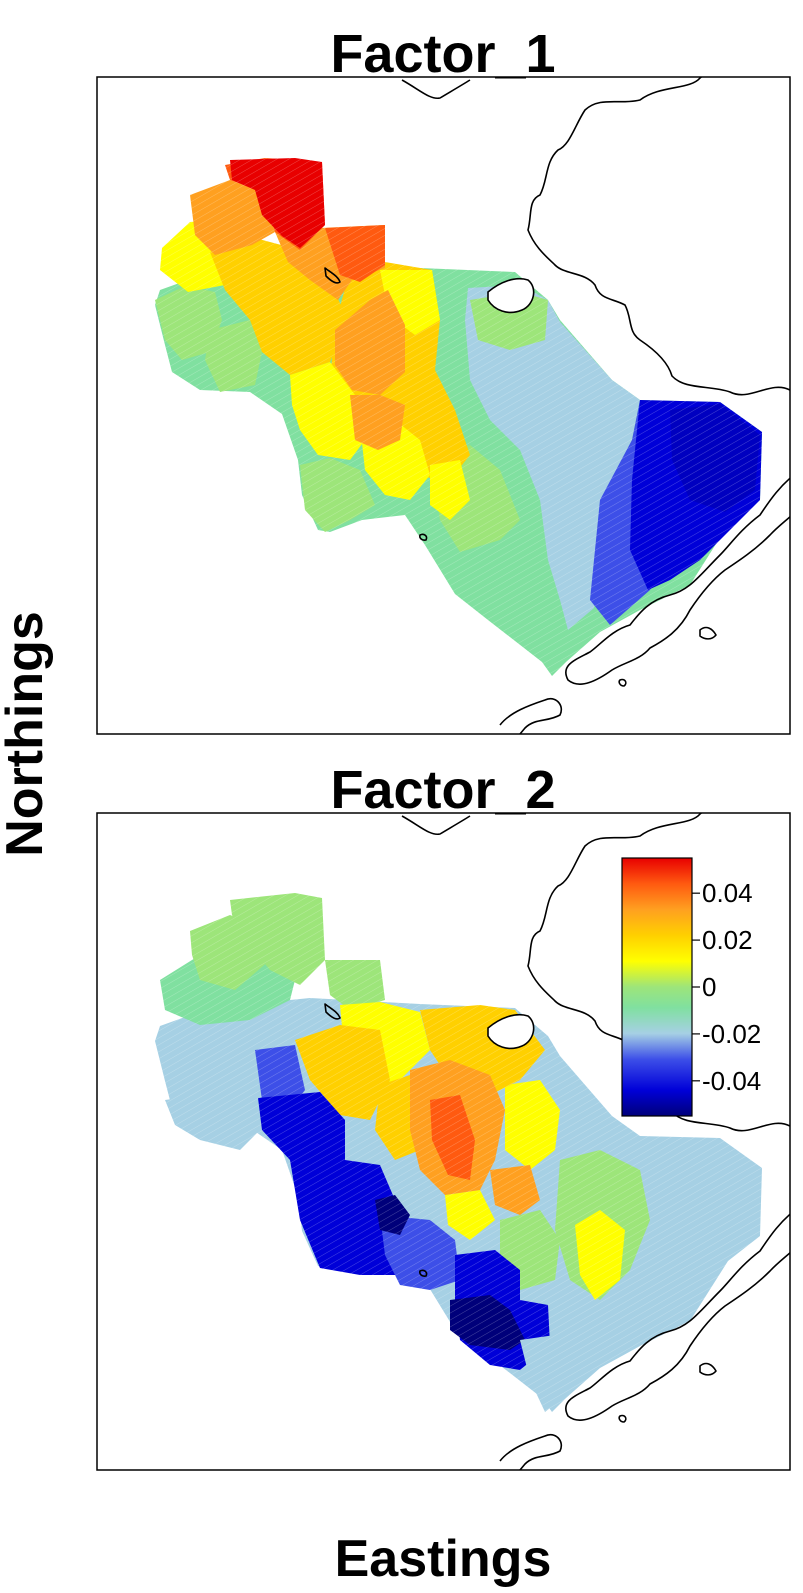 The height and width of the screenshot is (1593, 803). Describe the element at coordinates (709, 987) in the screenshot. I see `legend-tick-label: 0` at that location.